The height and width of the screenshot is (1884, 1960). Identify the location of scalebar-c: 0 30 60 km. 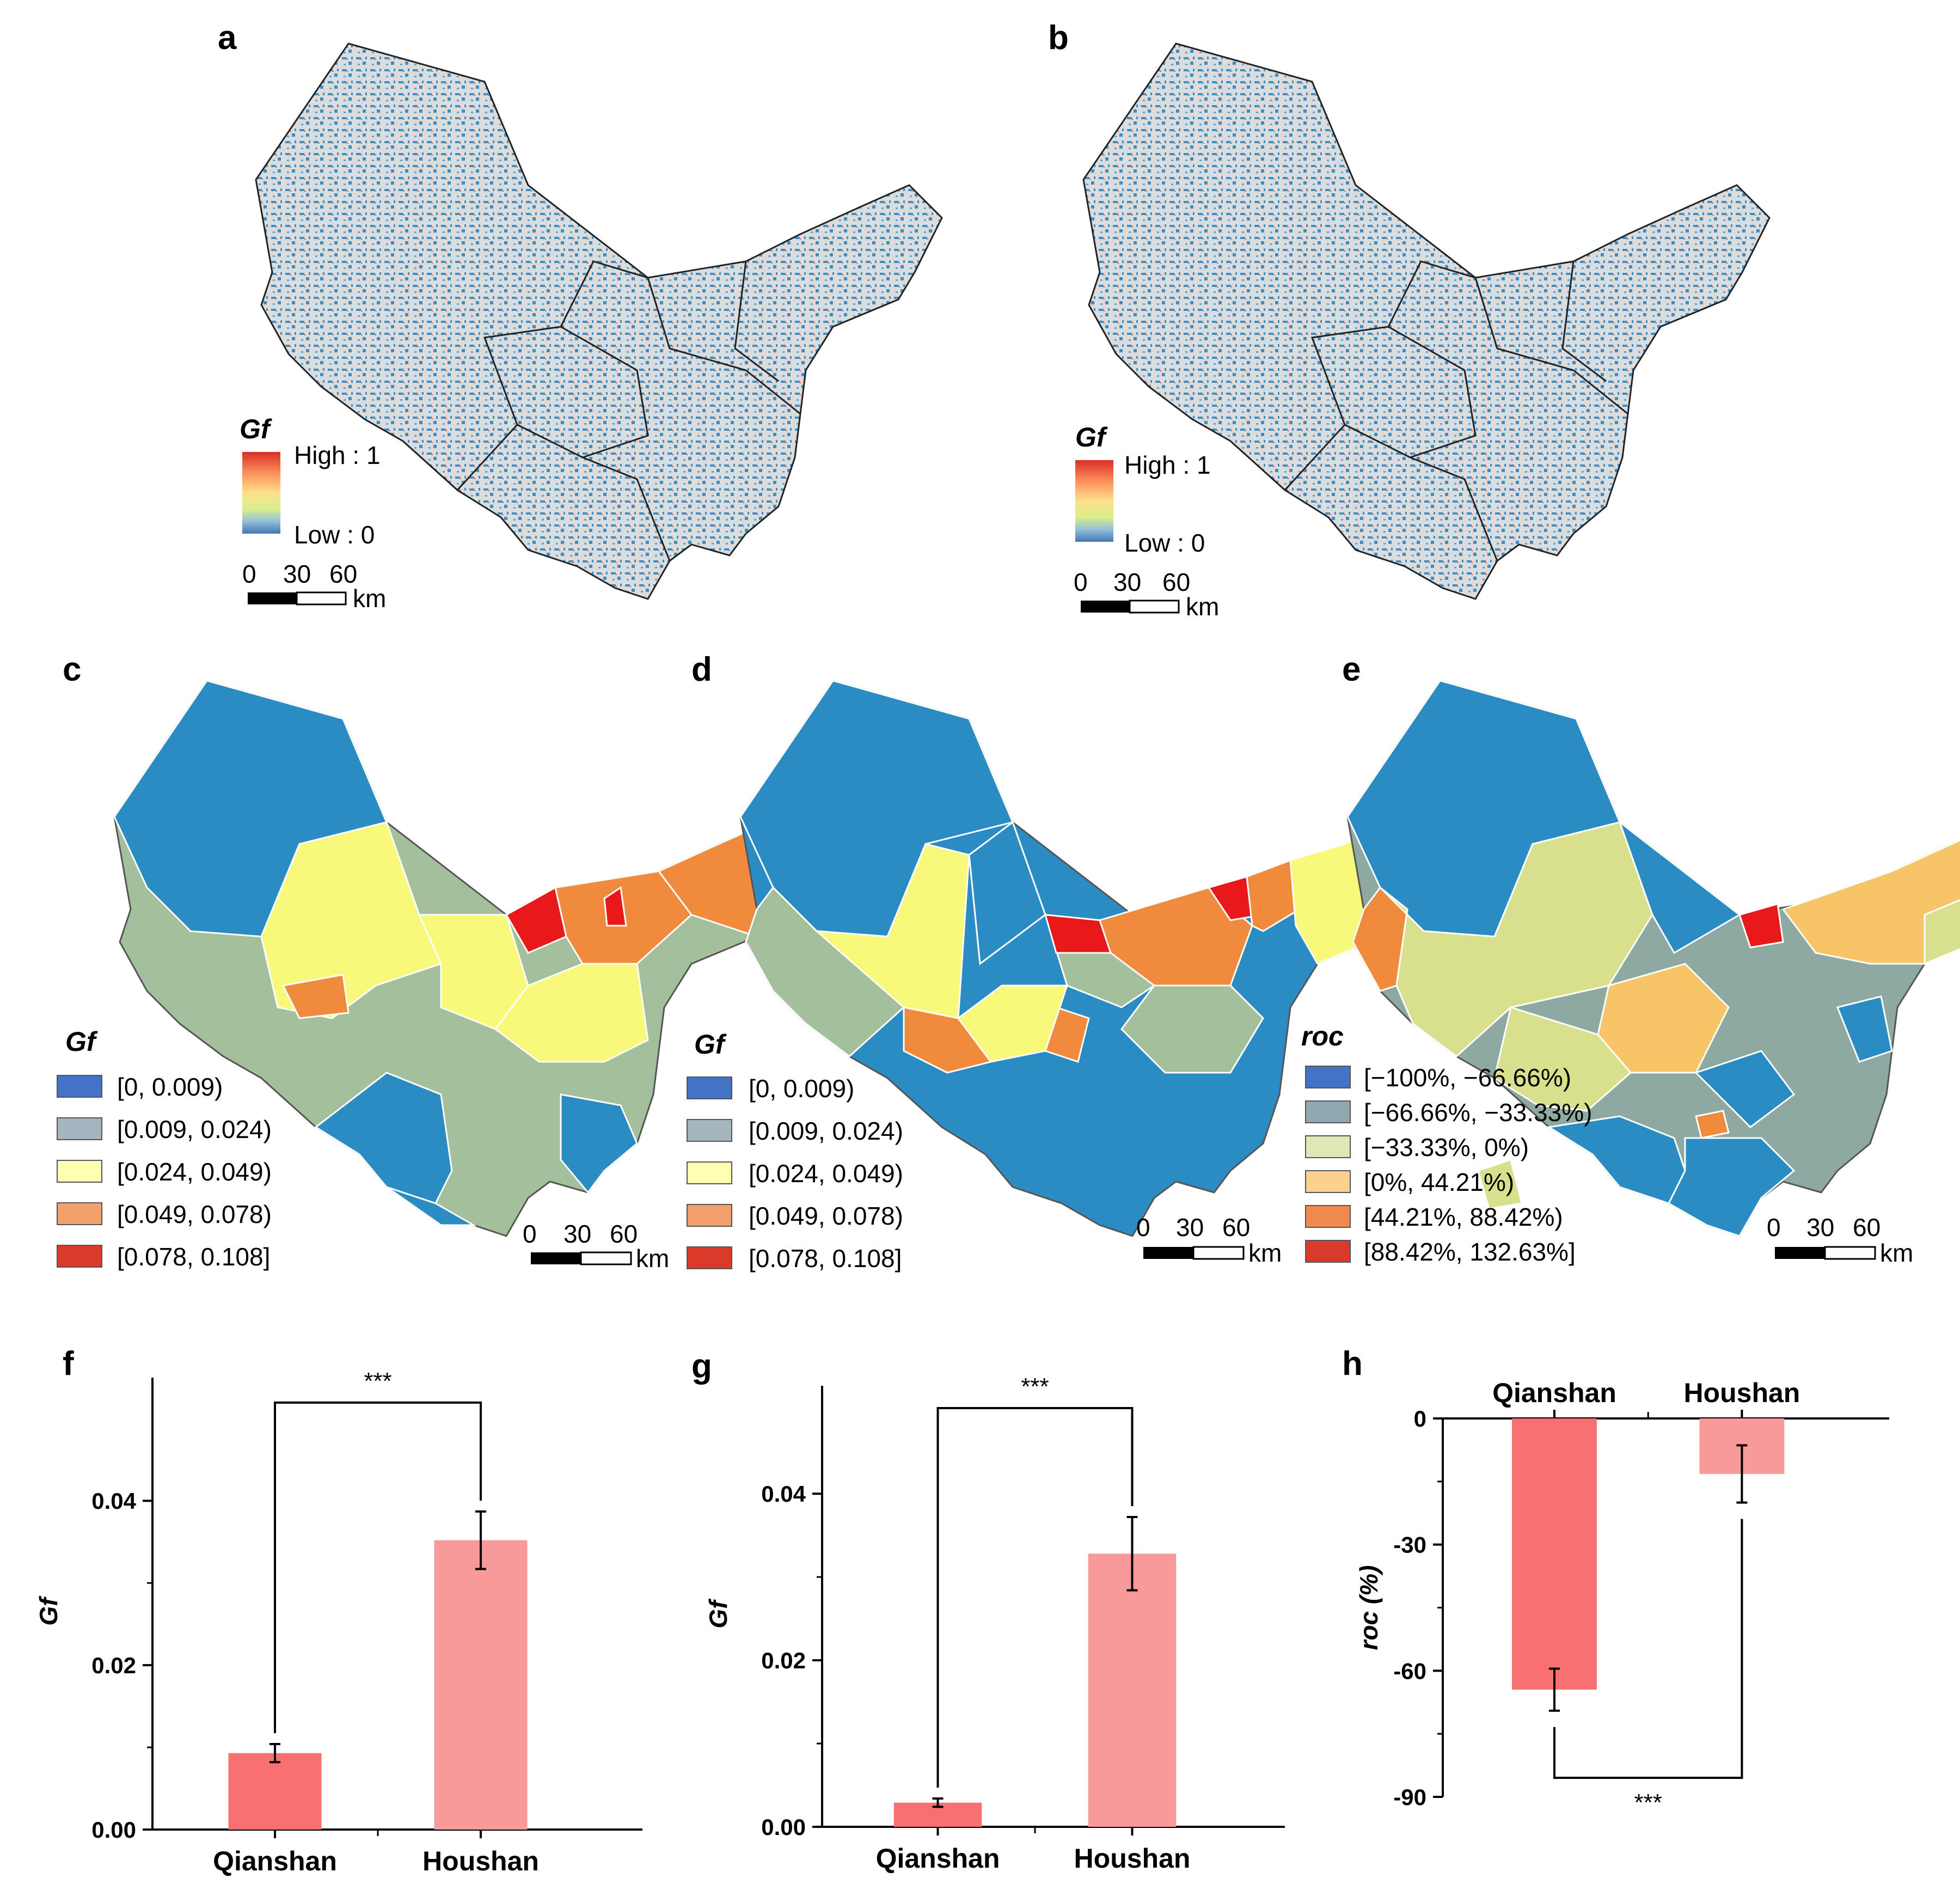
(596, 1246).